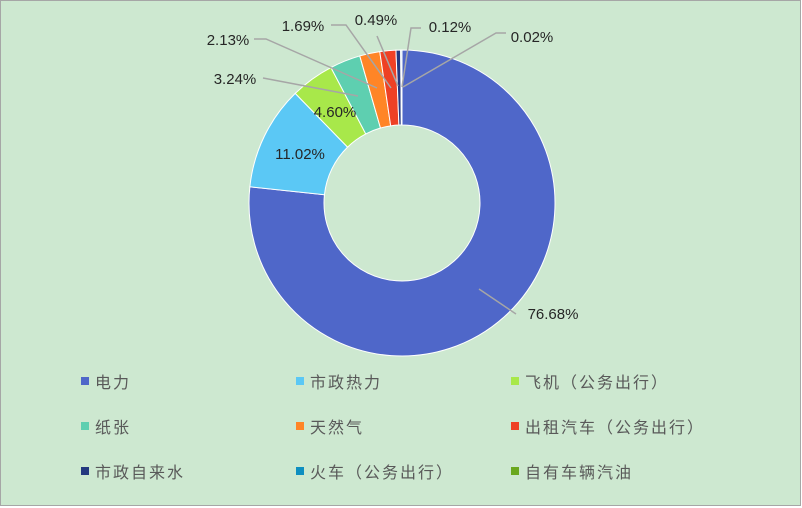 This screenshot has height=508, width=802. What do you see at coordinates (303, 26) in the screenshot?
I see `data-label-5: 1.69%` at bounding box center [303, 26].